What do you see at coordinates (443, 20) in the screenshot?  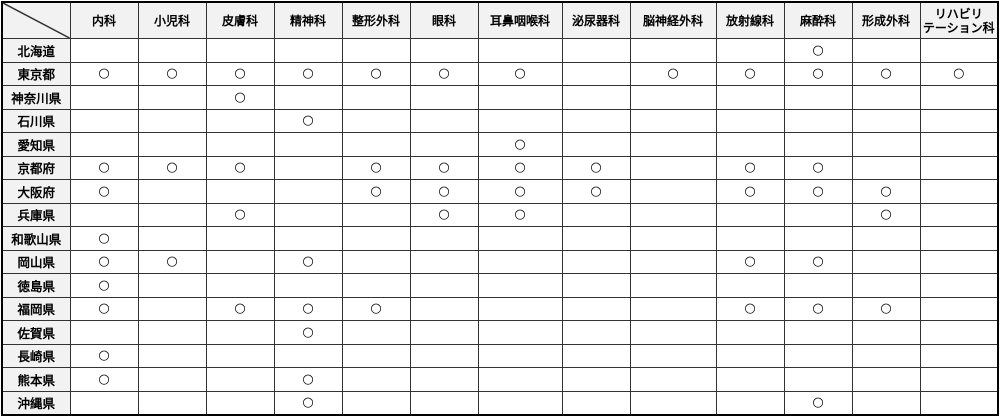 I see `column-header-label: 眼科` at bounding box center [443, 20].